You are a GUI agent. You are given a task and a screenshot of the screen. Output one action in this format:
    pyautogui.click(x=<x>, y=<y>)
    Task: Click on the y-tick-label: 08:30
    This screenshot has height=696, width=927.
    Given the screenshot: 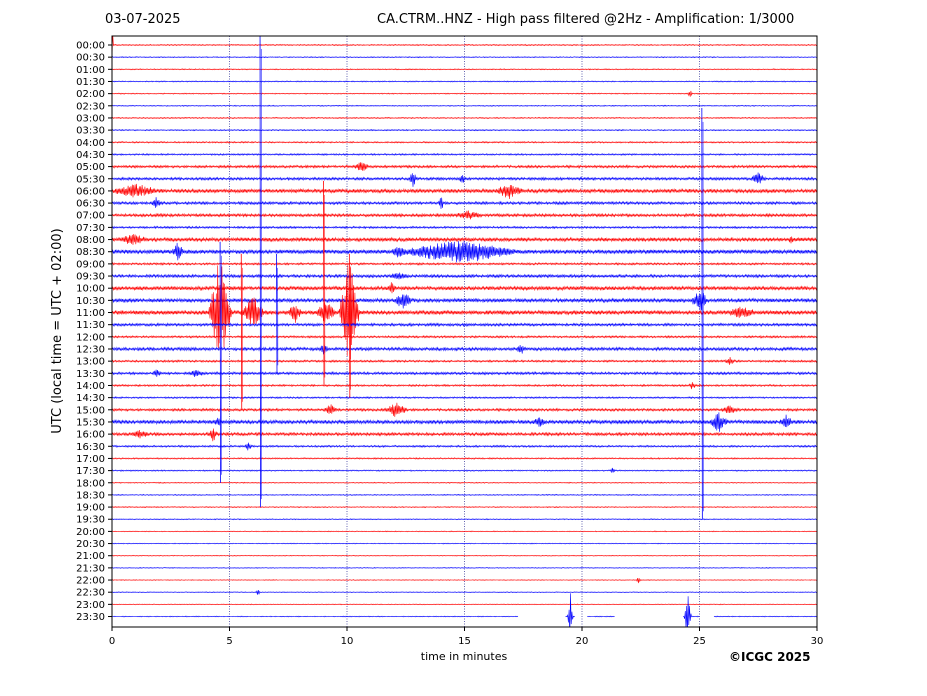 What is the action you would take?
    pyautogui.click(x=90, y=252)
    